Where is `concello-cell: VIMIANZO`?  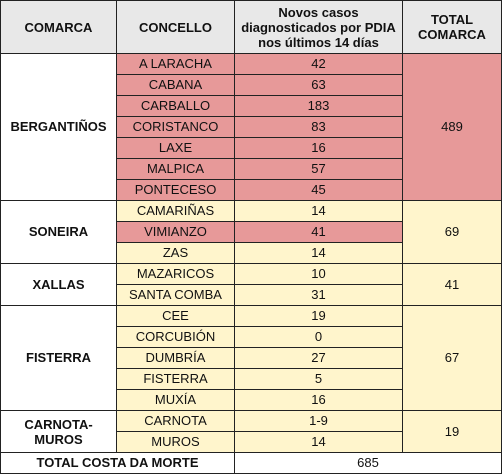
concello-cell: VIMIANZO is located at coordinates (175, 232).